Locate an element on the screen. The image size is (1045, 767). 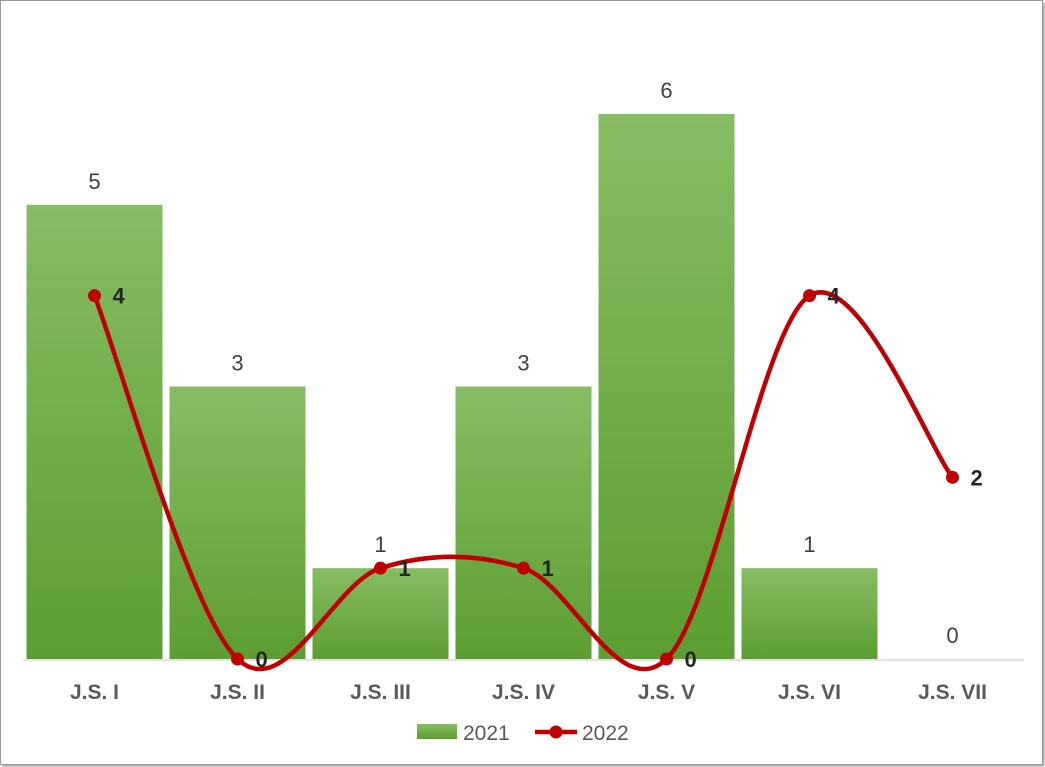
category-label: J.S. VII is located at coordinates (952, 692).